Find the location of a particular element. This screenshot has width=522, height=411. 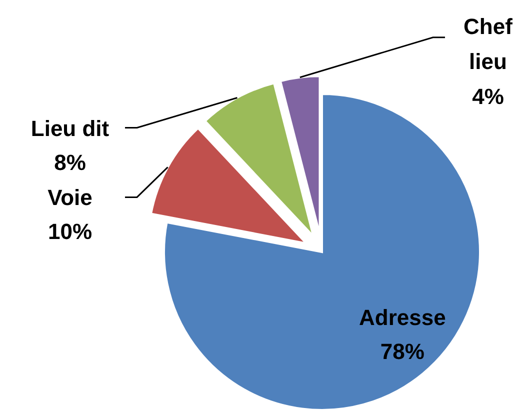

slice-label: Adresse is located at coordinates (402, 317).